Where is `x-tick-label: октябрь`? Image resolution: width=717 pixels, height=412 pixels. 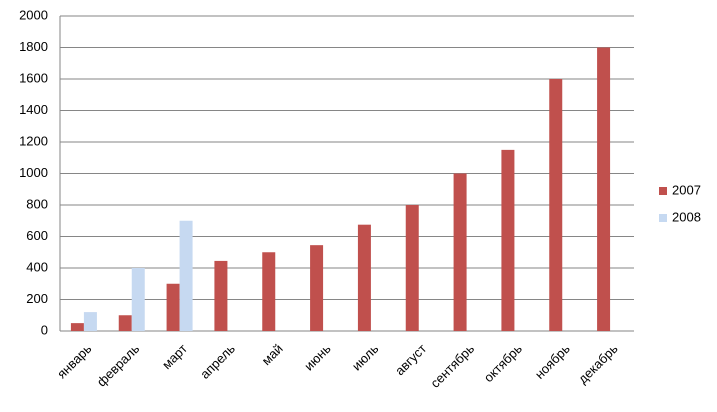
x-tick-label: октябрь is located at coordinates (503, 363).